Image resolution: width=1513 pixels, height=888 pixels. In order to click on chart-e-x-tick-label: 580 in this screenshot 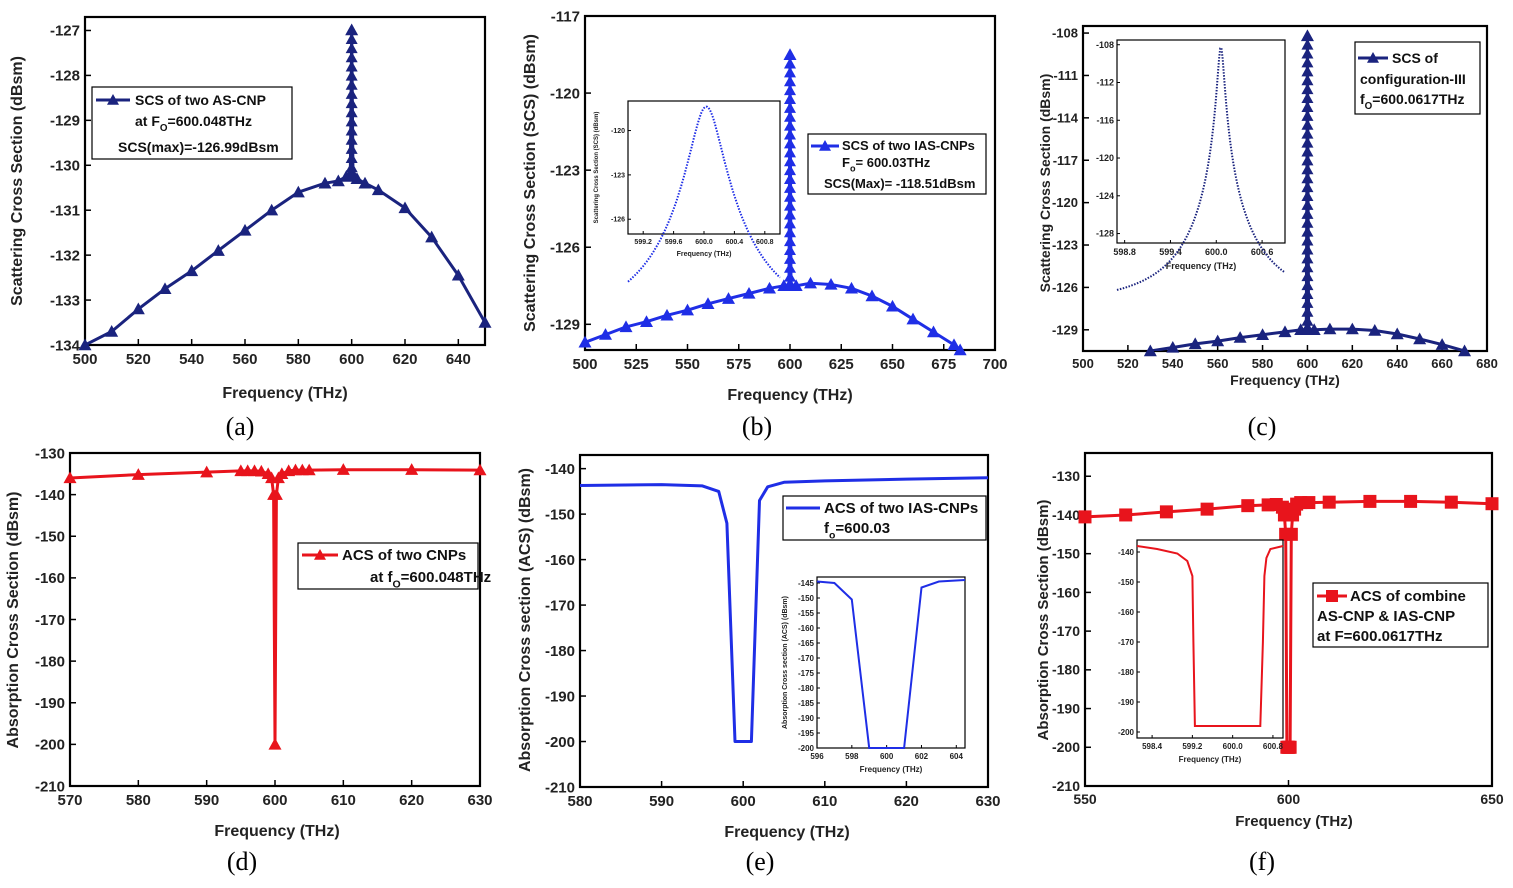, I will do `click(579, 801)`.